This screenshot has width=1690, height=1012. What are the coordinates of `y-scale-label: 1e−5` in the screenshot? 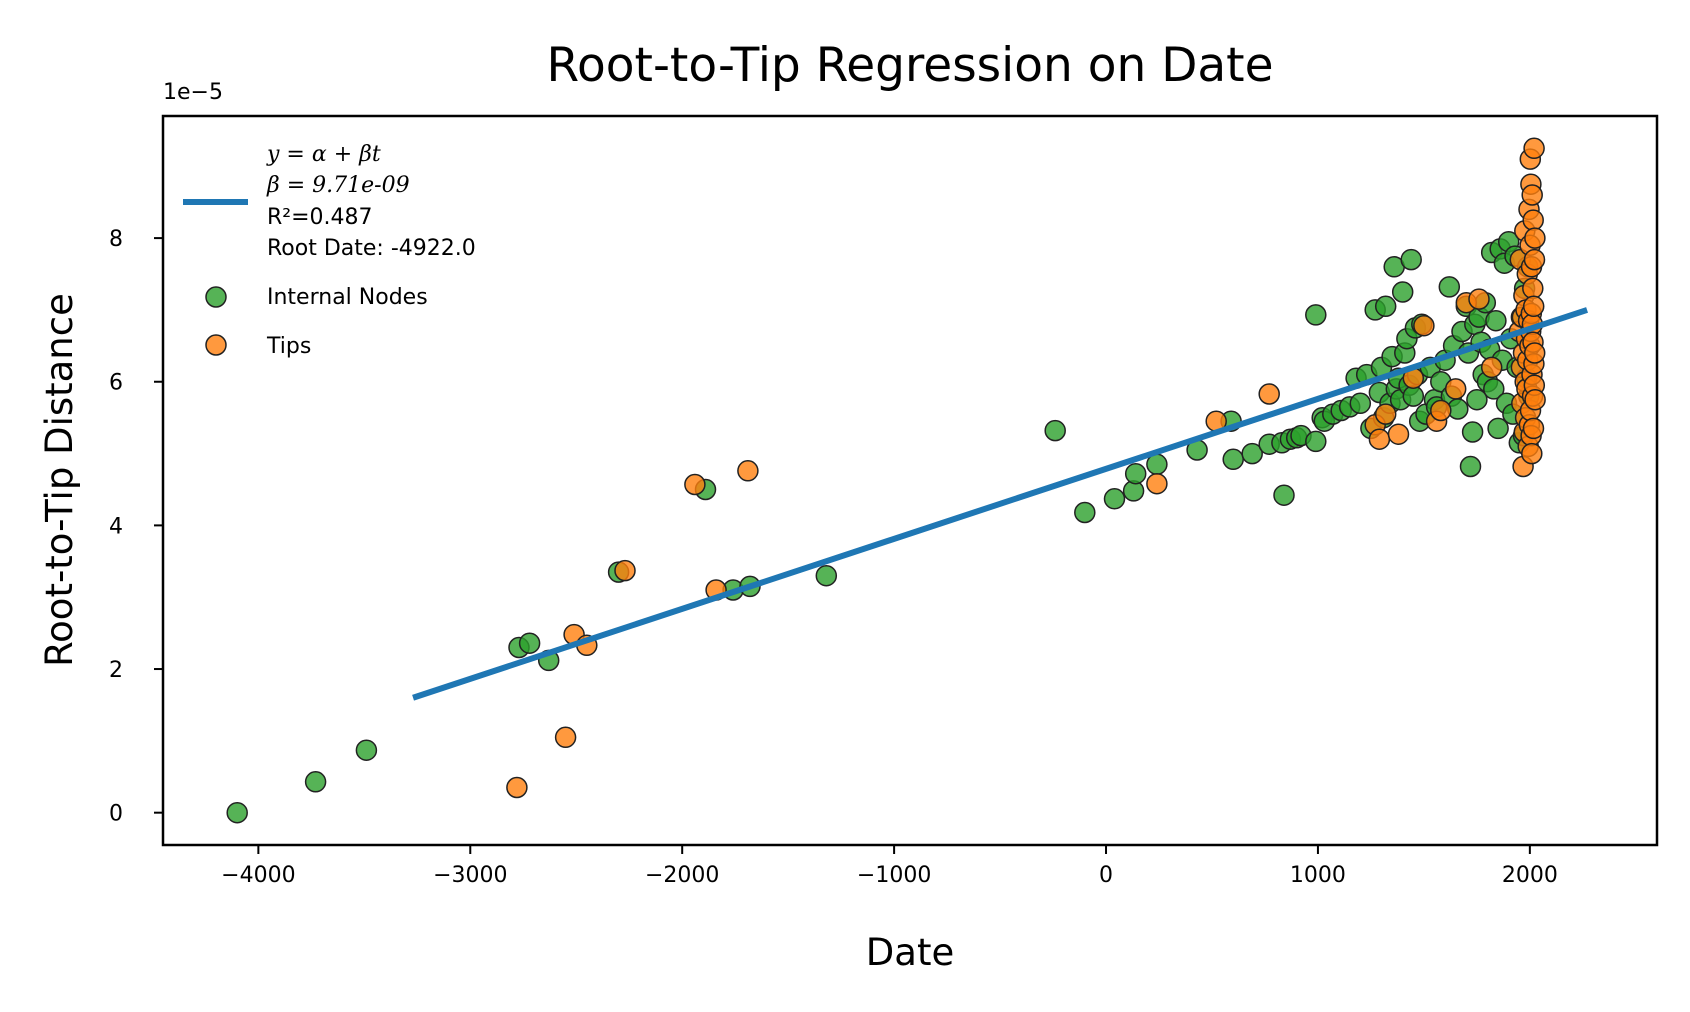 It's located at (193, 92).